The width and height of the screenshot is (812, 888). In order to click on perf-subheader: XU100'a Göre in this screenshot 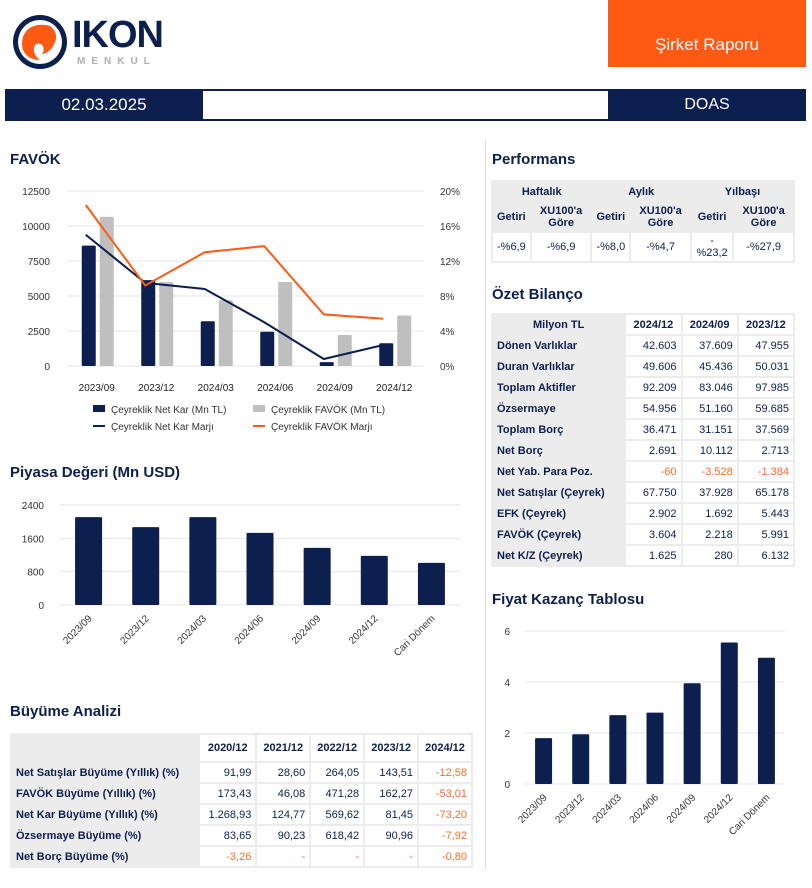, I will do `click(660, 217)`.